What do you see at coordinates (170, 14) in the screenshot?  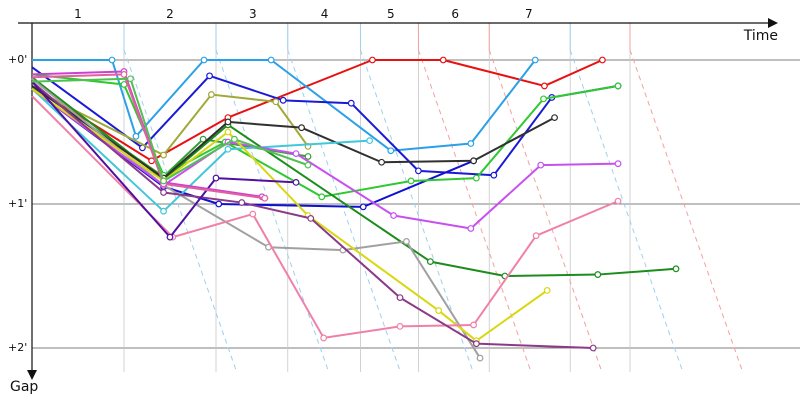 I see `lap-label-2: 2` at bounding box center [170, 14].